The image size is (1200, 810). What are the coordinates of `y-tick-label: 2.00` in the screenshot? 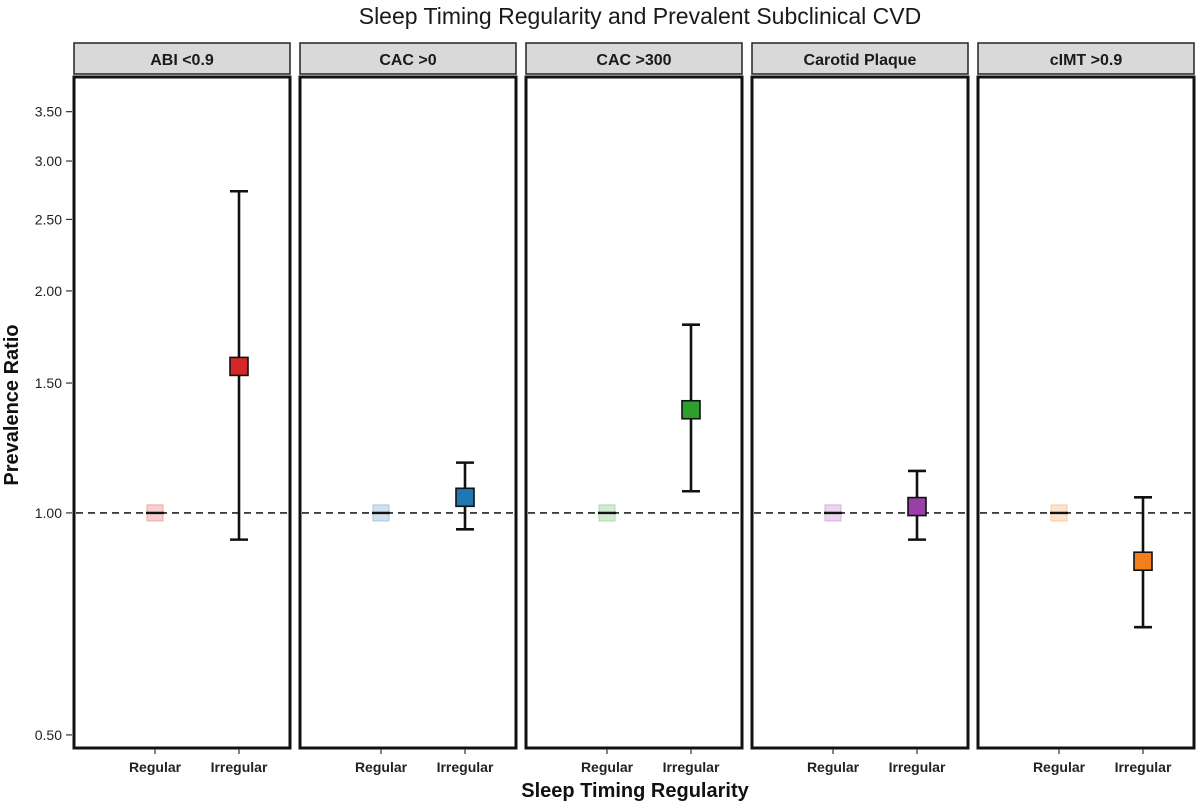 It's located at (48, 291).